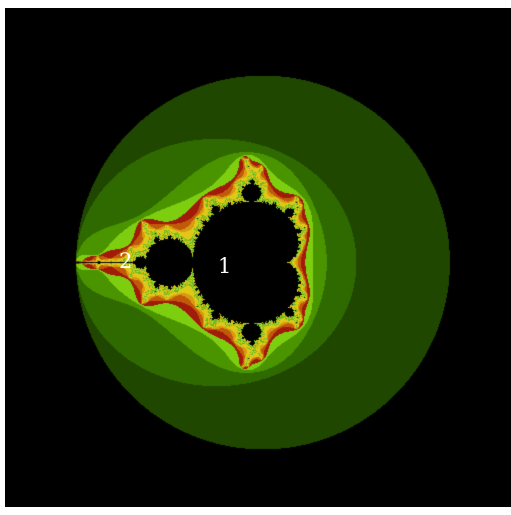 Image resolution: width=511 pixels, height=515 pixels. I want to click on frame-border-top, so click(255, 4).